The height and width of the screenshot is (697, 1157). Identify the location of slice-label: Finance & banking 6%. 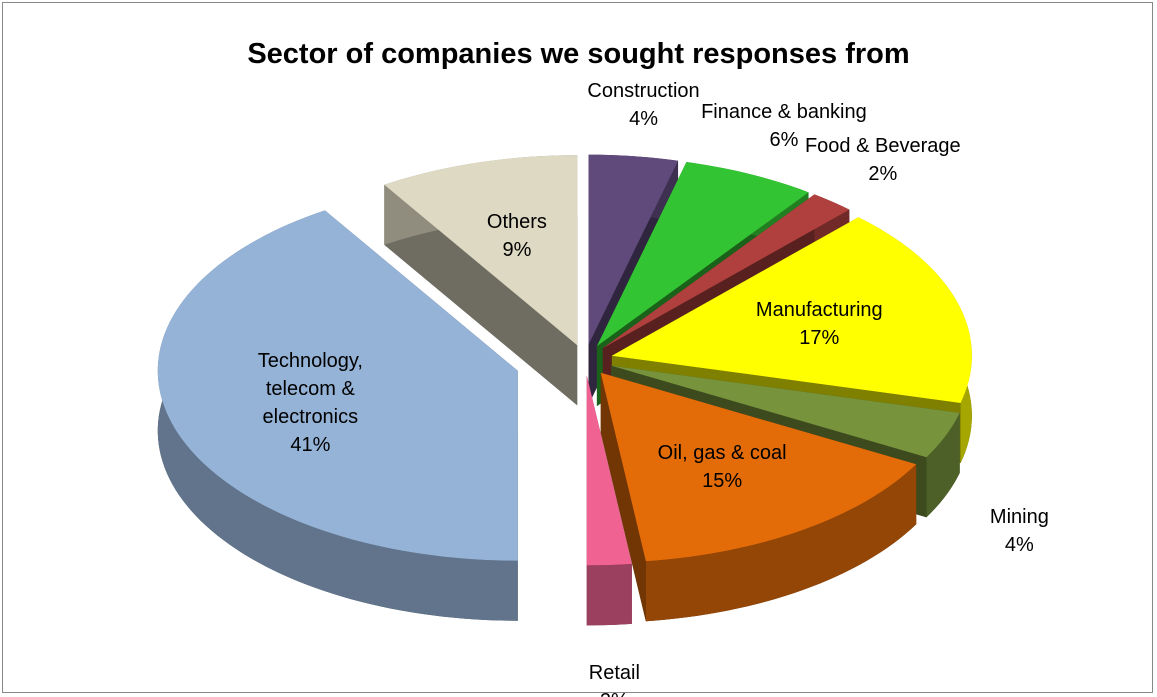
(784, 126).